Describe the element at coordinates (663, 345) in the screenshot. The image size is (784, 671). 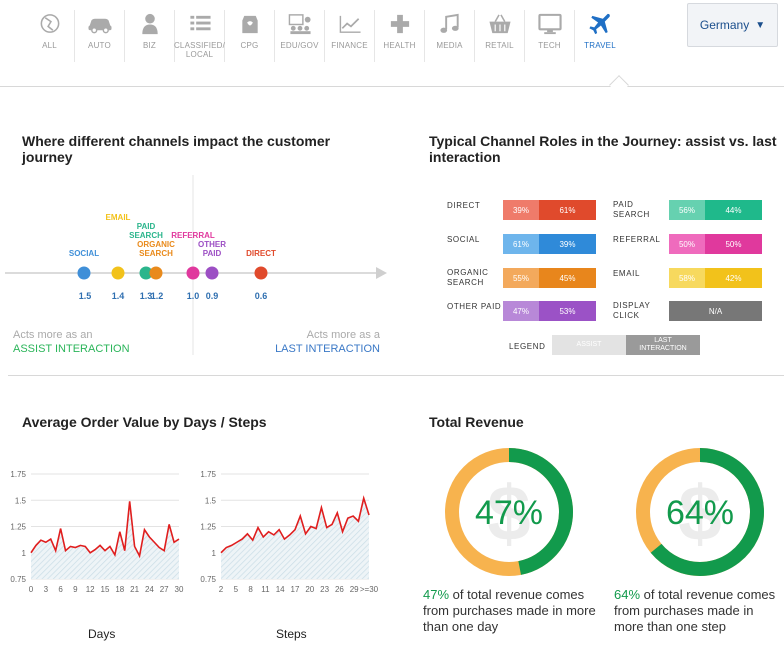
I see `legend-last-interaction: LAST INTERACTION` at that location.